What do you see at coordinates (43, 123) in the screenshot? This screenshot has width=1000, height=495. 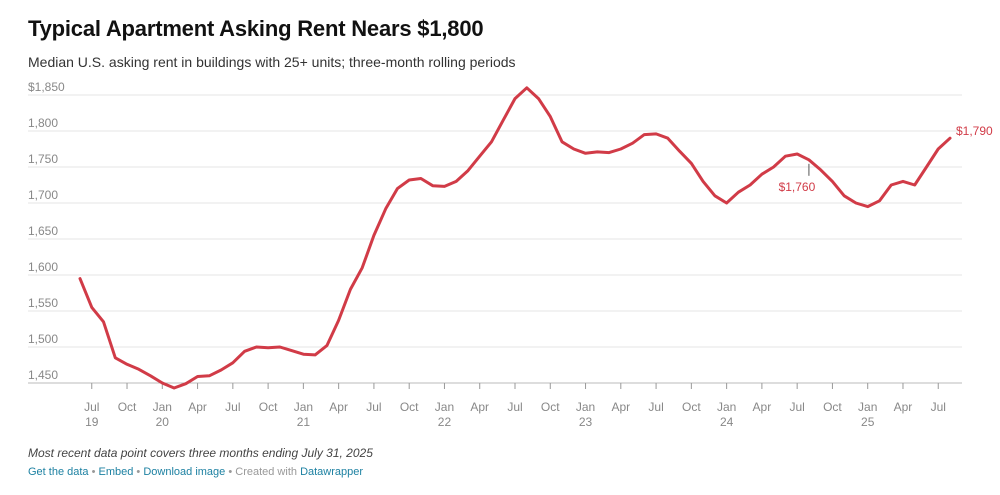 I see `y-tick-label: 1,800` at bounding box center [43, 123].